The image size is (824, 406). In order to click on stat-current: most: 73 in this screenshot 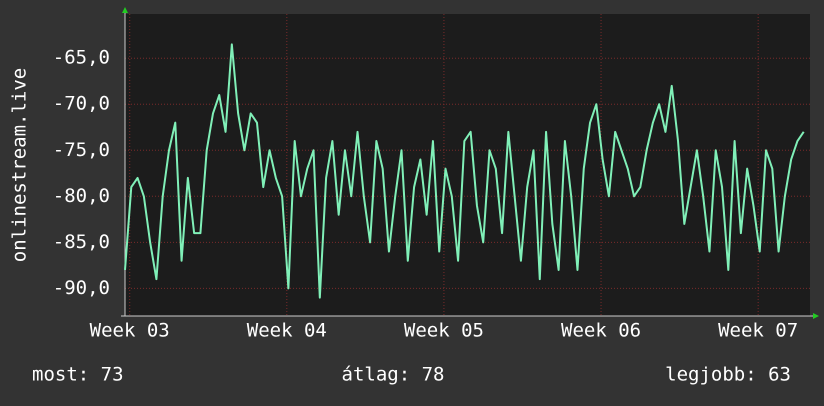, I will do `click(78, 375)`.